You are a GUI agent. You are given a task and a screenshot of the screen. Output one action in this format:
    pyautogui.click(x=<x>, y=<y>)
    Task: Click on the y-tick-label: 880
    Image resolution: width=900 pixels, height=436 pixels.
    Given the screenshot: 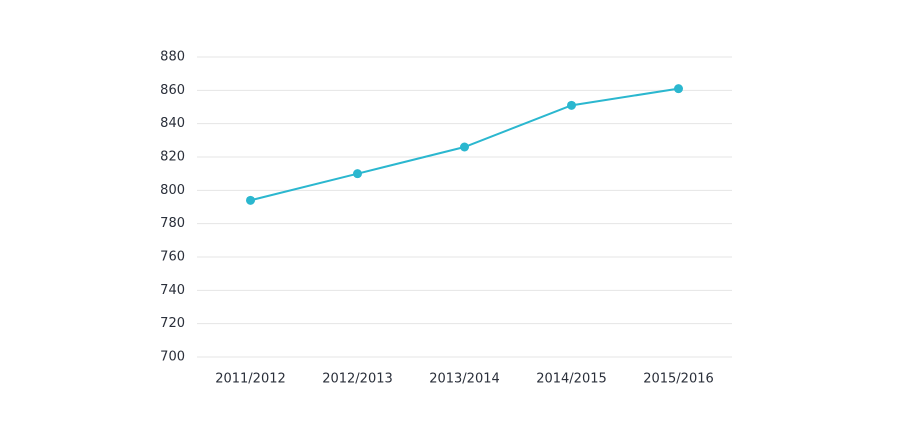 What is the action you would take?
    pyautogui.click(x=172, y=57)
    